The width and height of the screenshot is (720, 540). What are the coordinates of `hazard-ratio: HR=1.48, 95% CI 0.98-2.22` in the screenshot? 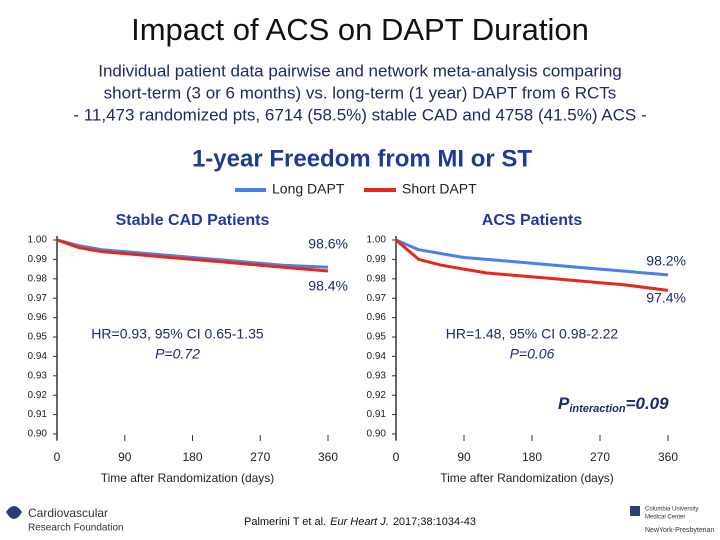 It's located at (532, 334).